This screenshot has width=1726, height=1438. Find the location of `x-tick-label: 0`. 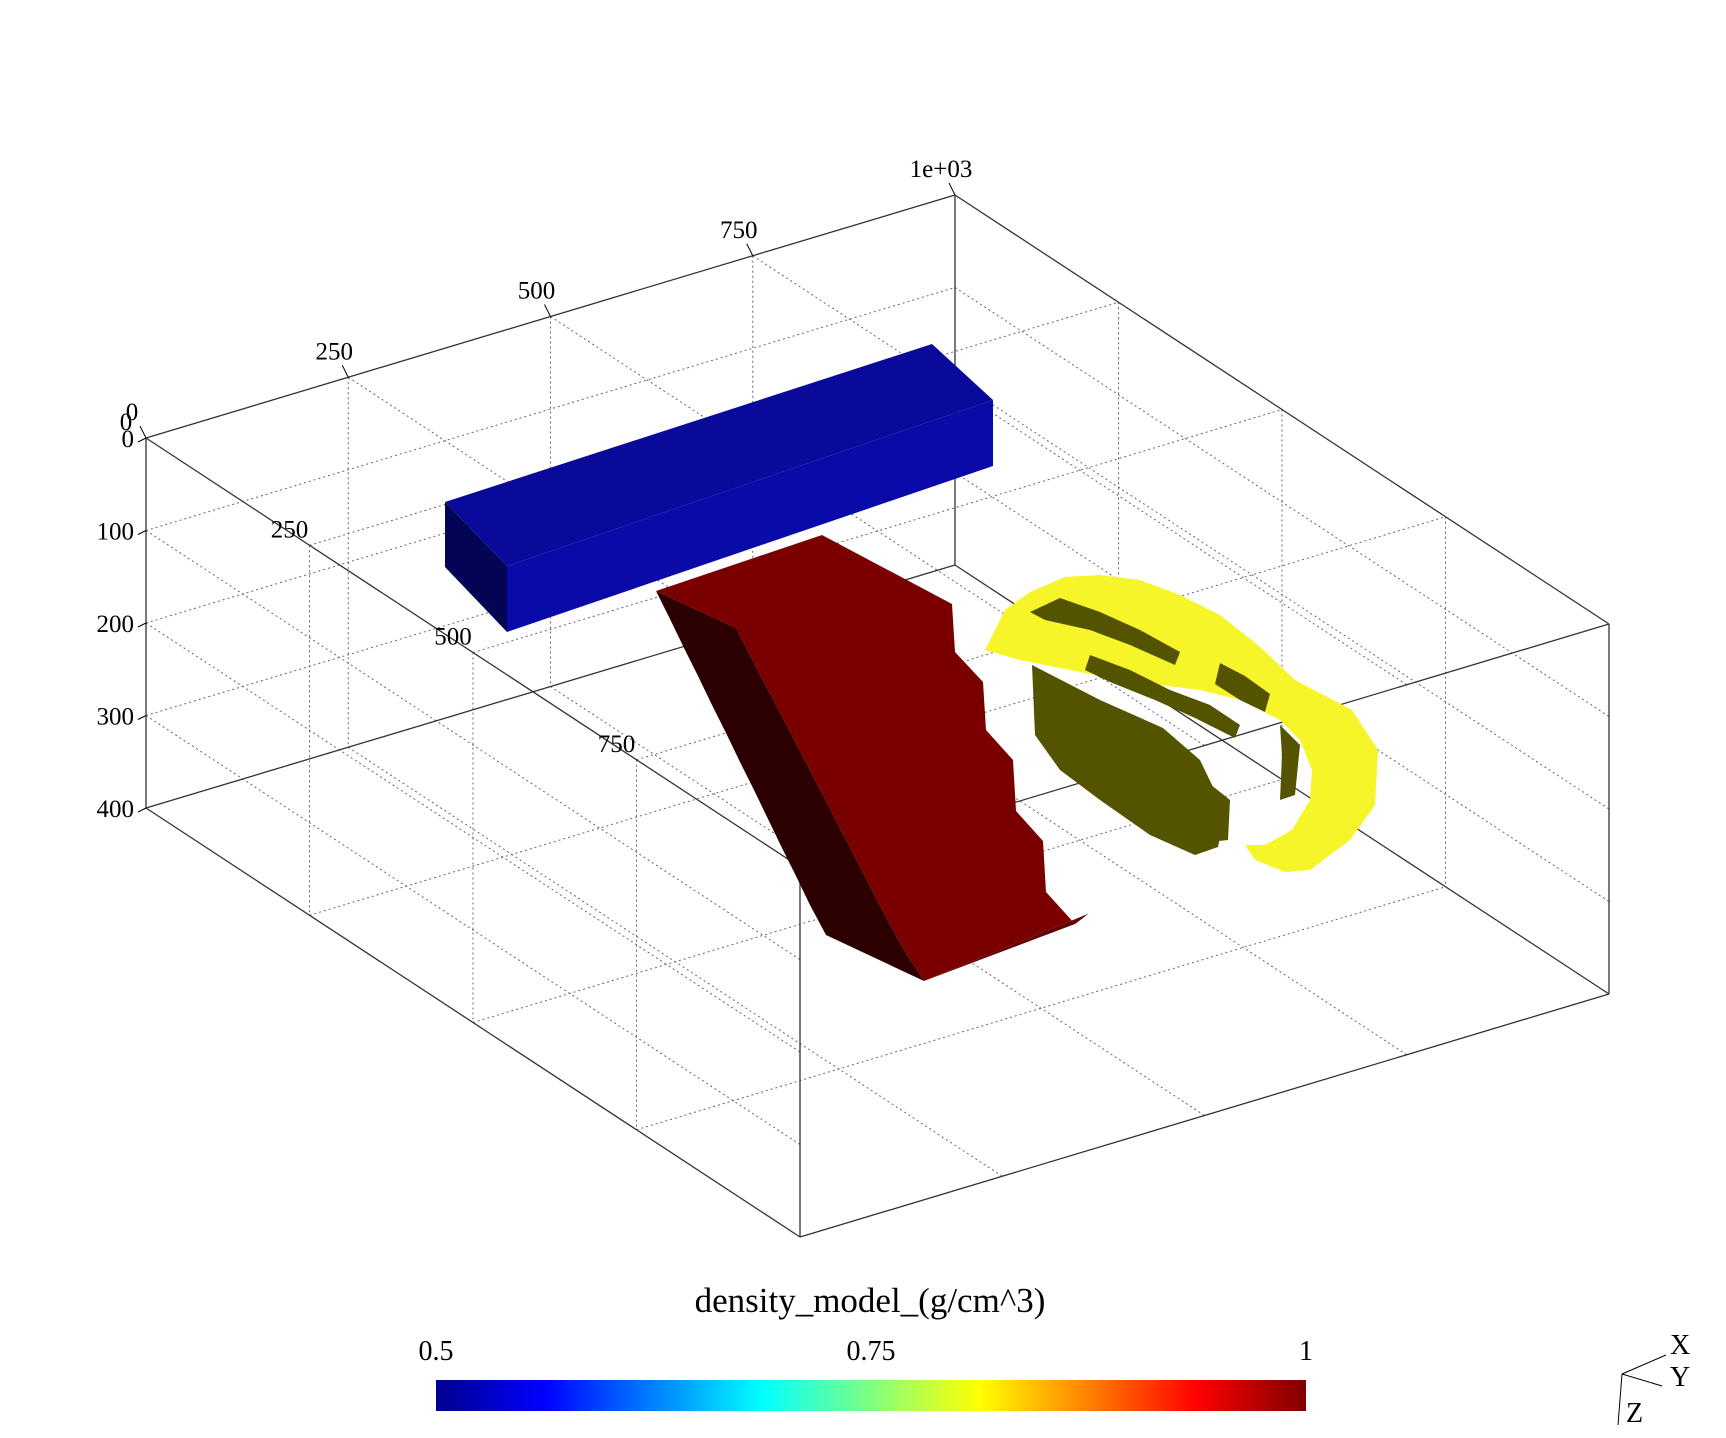

x-tick-label: 0 is located at coordinates (132, 412).